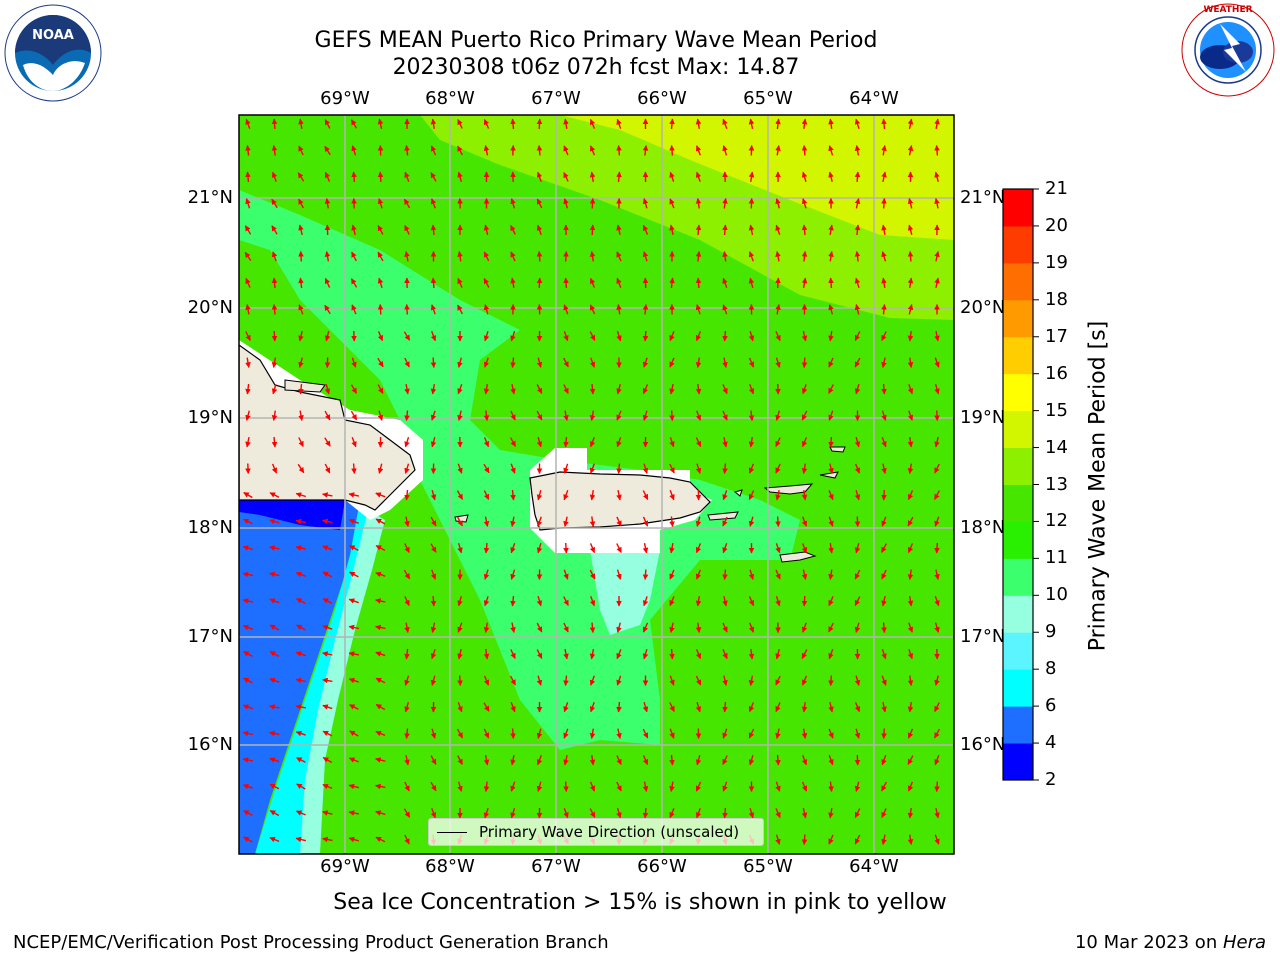  Describe the element at coordinates (1051, 706) in the screenshot. I see `colorbar-tick-label: 6` at that location.